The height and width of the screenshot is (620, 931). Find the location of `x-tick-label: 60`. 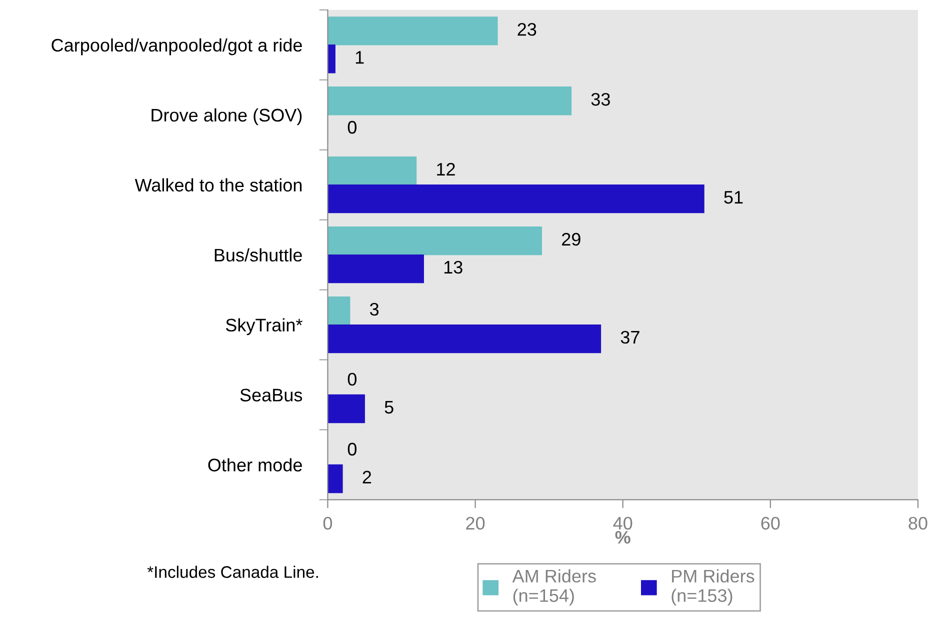

x-tick-label: 60 is located at coordinates (770, 523).